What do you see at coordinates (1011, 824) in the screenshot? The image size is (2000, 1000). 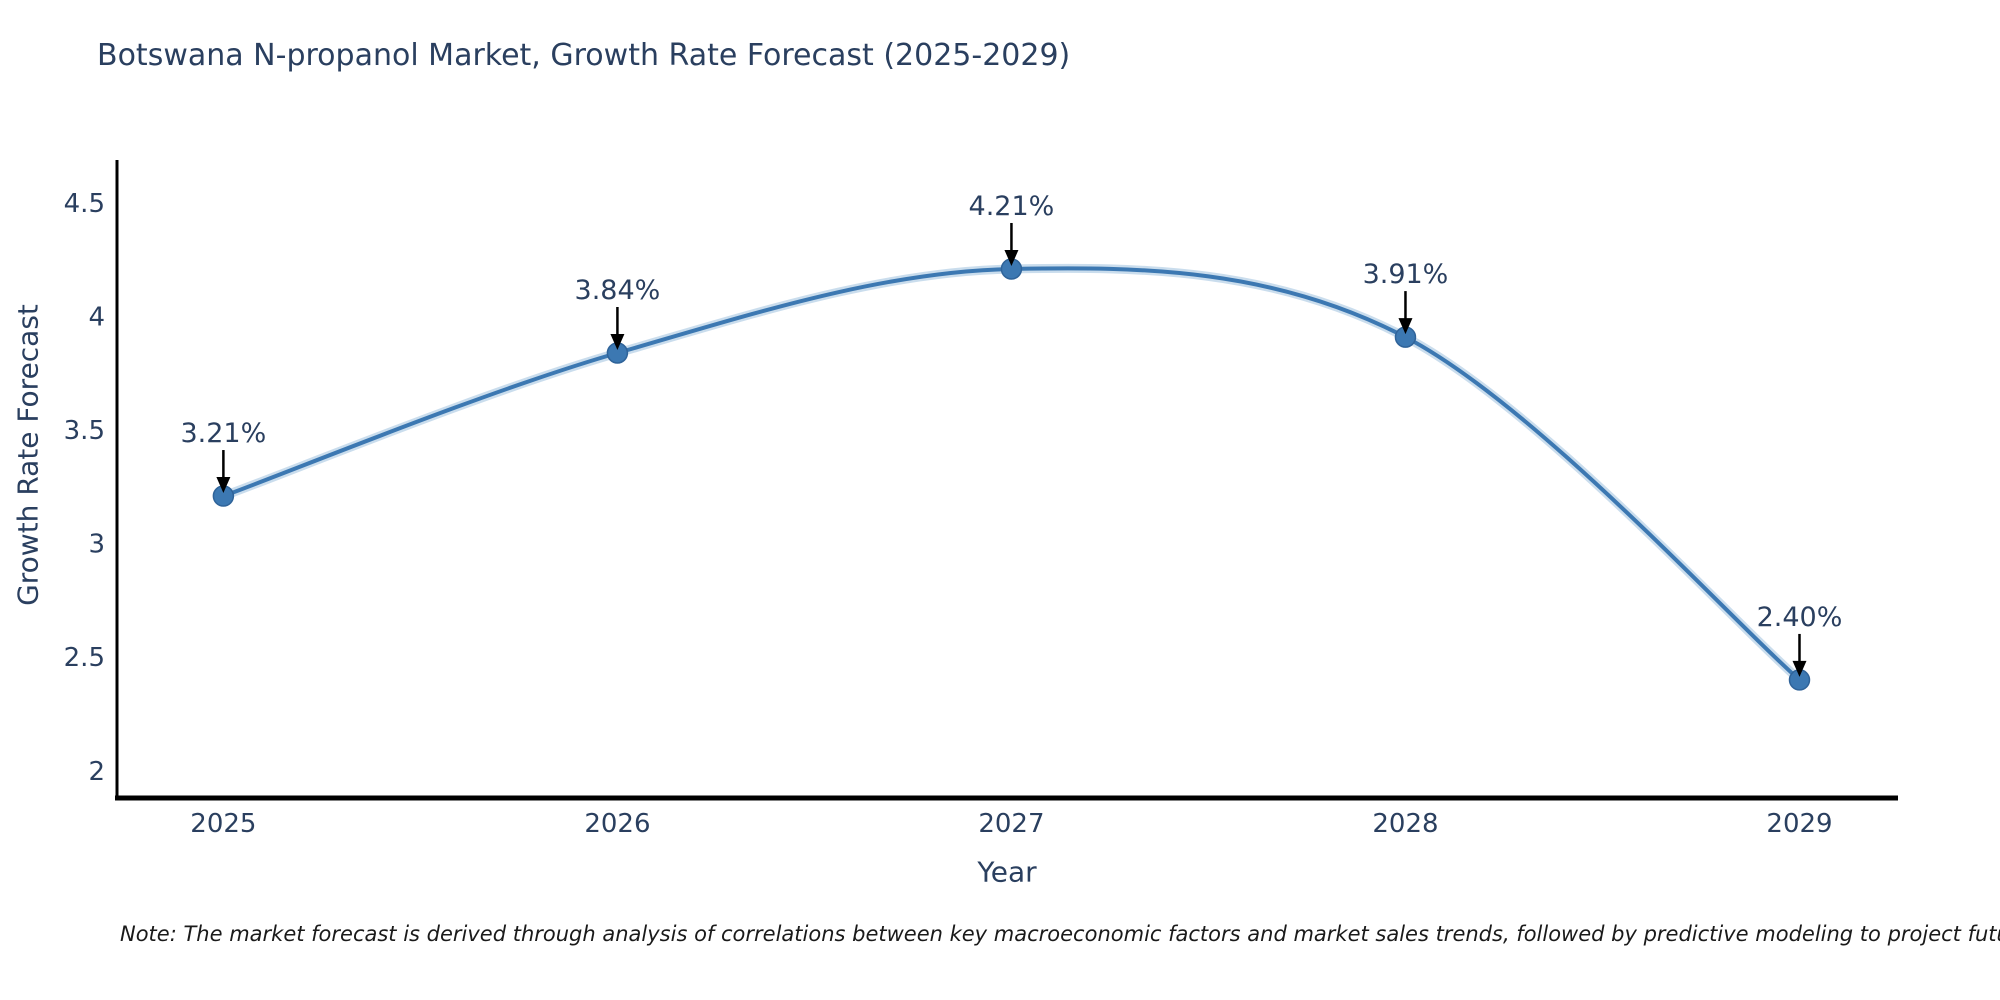 I see `x-tick-label: 2027` at bounding box center [1011, 824].